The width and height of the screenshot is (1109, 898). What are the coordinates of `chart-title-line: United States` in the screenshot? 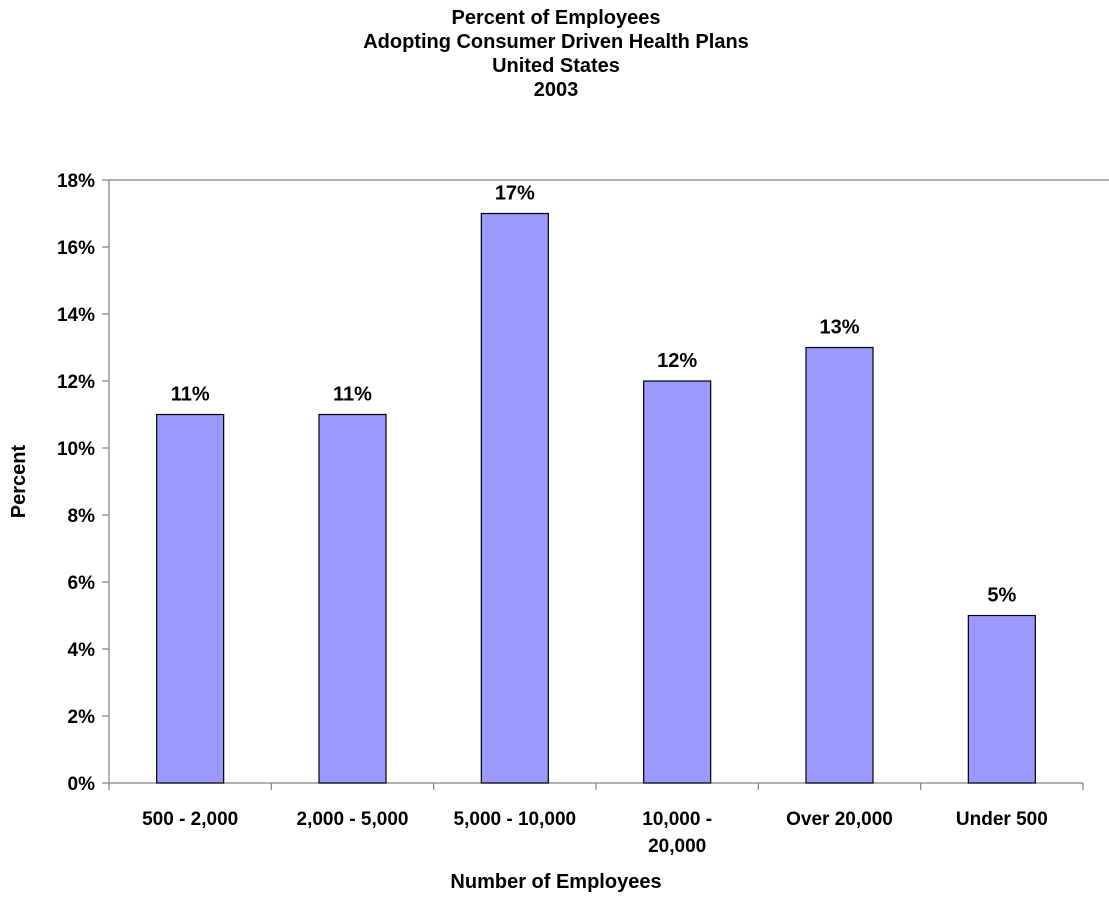 It's located at (556, 66).